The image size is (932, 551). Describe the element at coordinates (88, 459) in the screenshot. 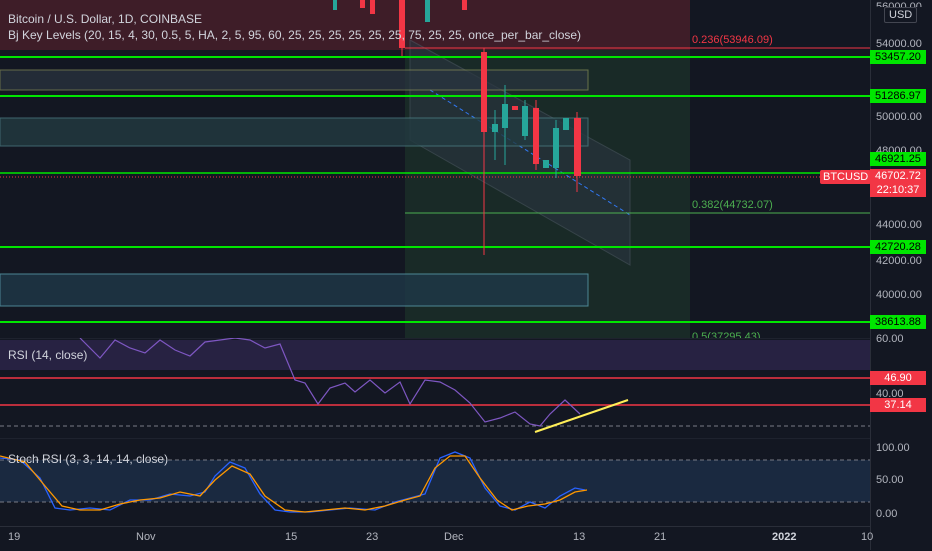

I see `stoch-rsi-label: Stoch RSI (3, 3, 14, 14, close)` at that location.